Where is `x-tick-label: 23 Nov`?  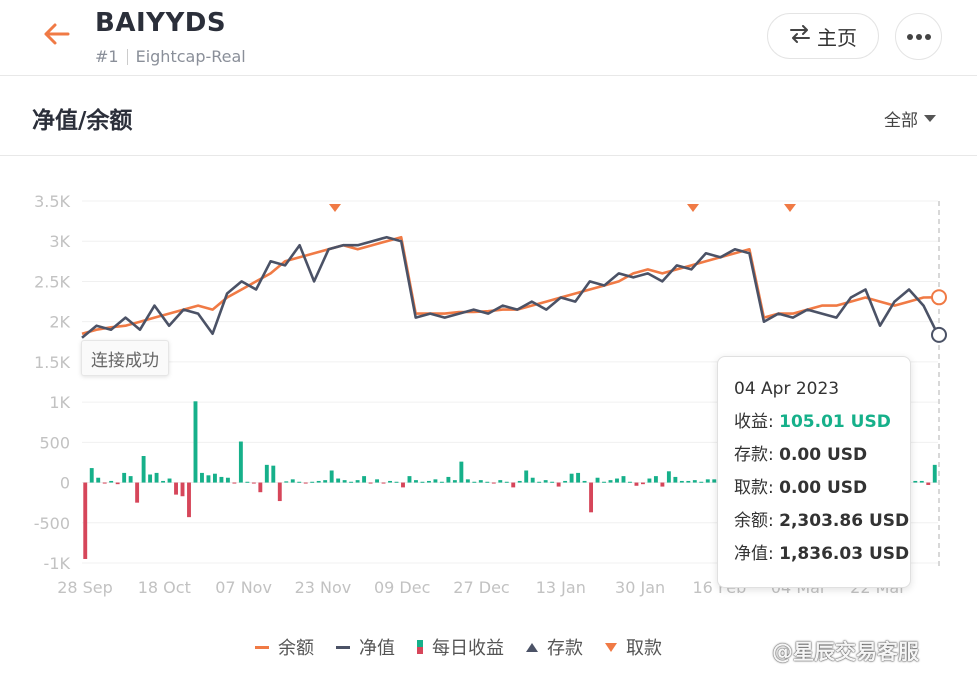 x-tick-label: 23 Nov is located at coordinates (323, 587).